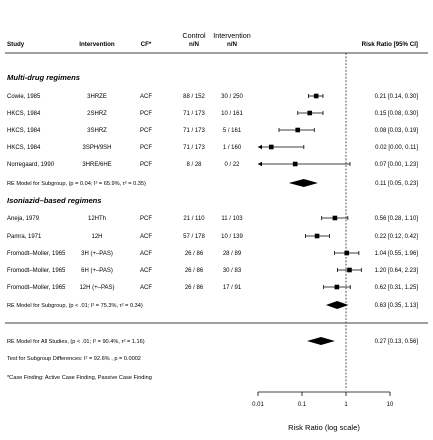 This screenshot has height=440, width=433. I want to click on study-1-4-name: Fromodt–Moller, 1965, so click(36, 288).